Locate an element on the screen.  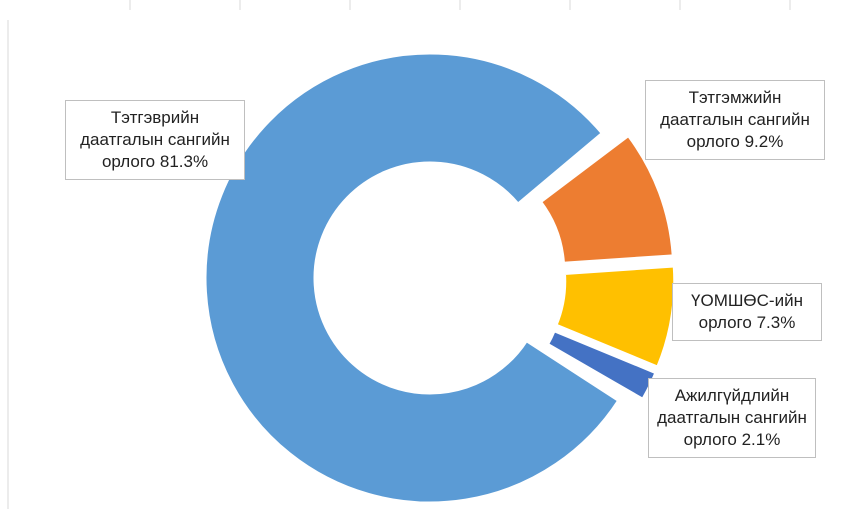
category-label: Тэтгэврийн даатгалын сангийн орлого is located at coordinates (155, 139).